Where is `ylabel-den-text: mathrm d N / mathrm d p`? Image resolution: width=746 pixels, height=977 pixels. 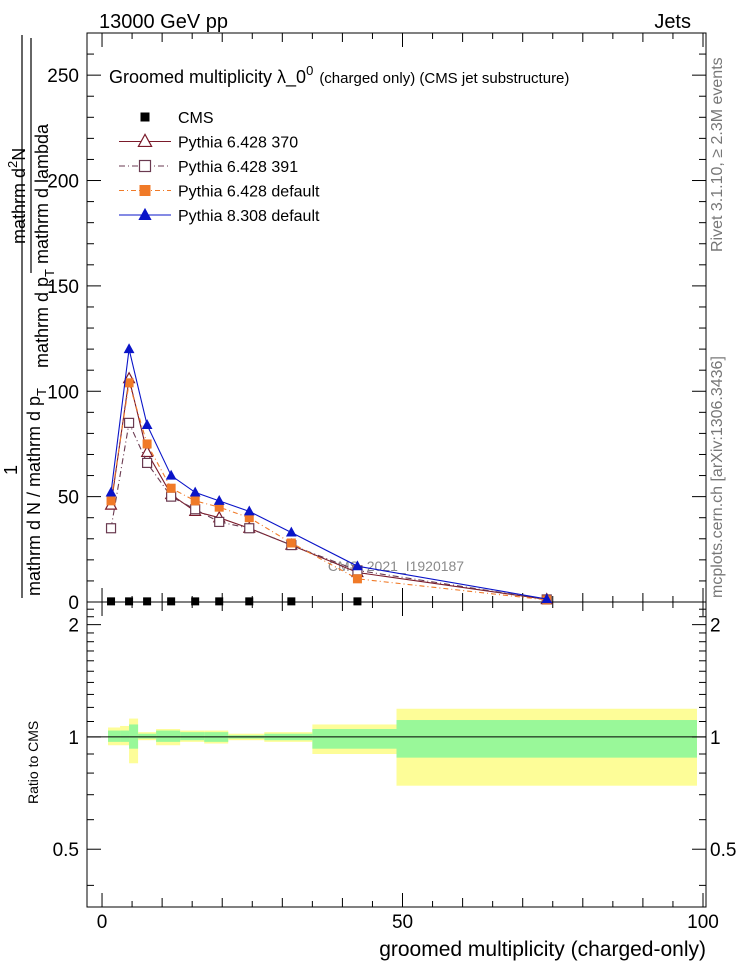 ylabel-den-text: mathrm d N / mathrm d p is located at coordinates (34, 496).